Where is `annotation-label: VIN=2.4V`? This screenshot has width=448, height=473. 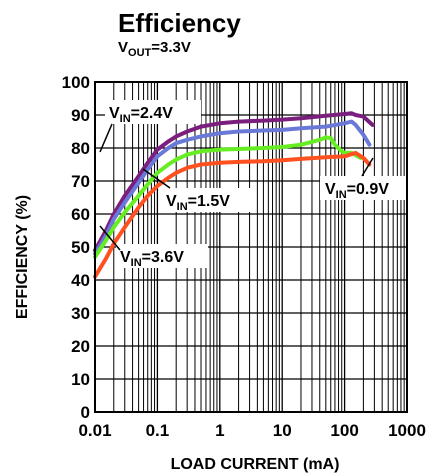
annotation-label: VIN=2.4V is located at coordinates (141, 115).